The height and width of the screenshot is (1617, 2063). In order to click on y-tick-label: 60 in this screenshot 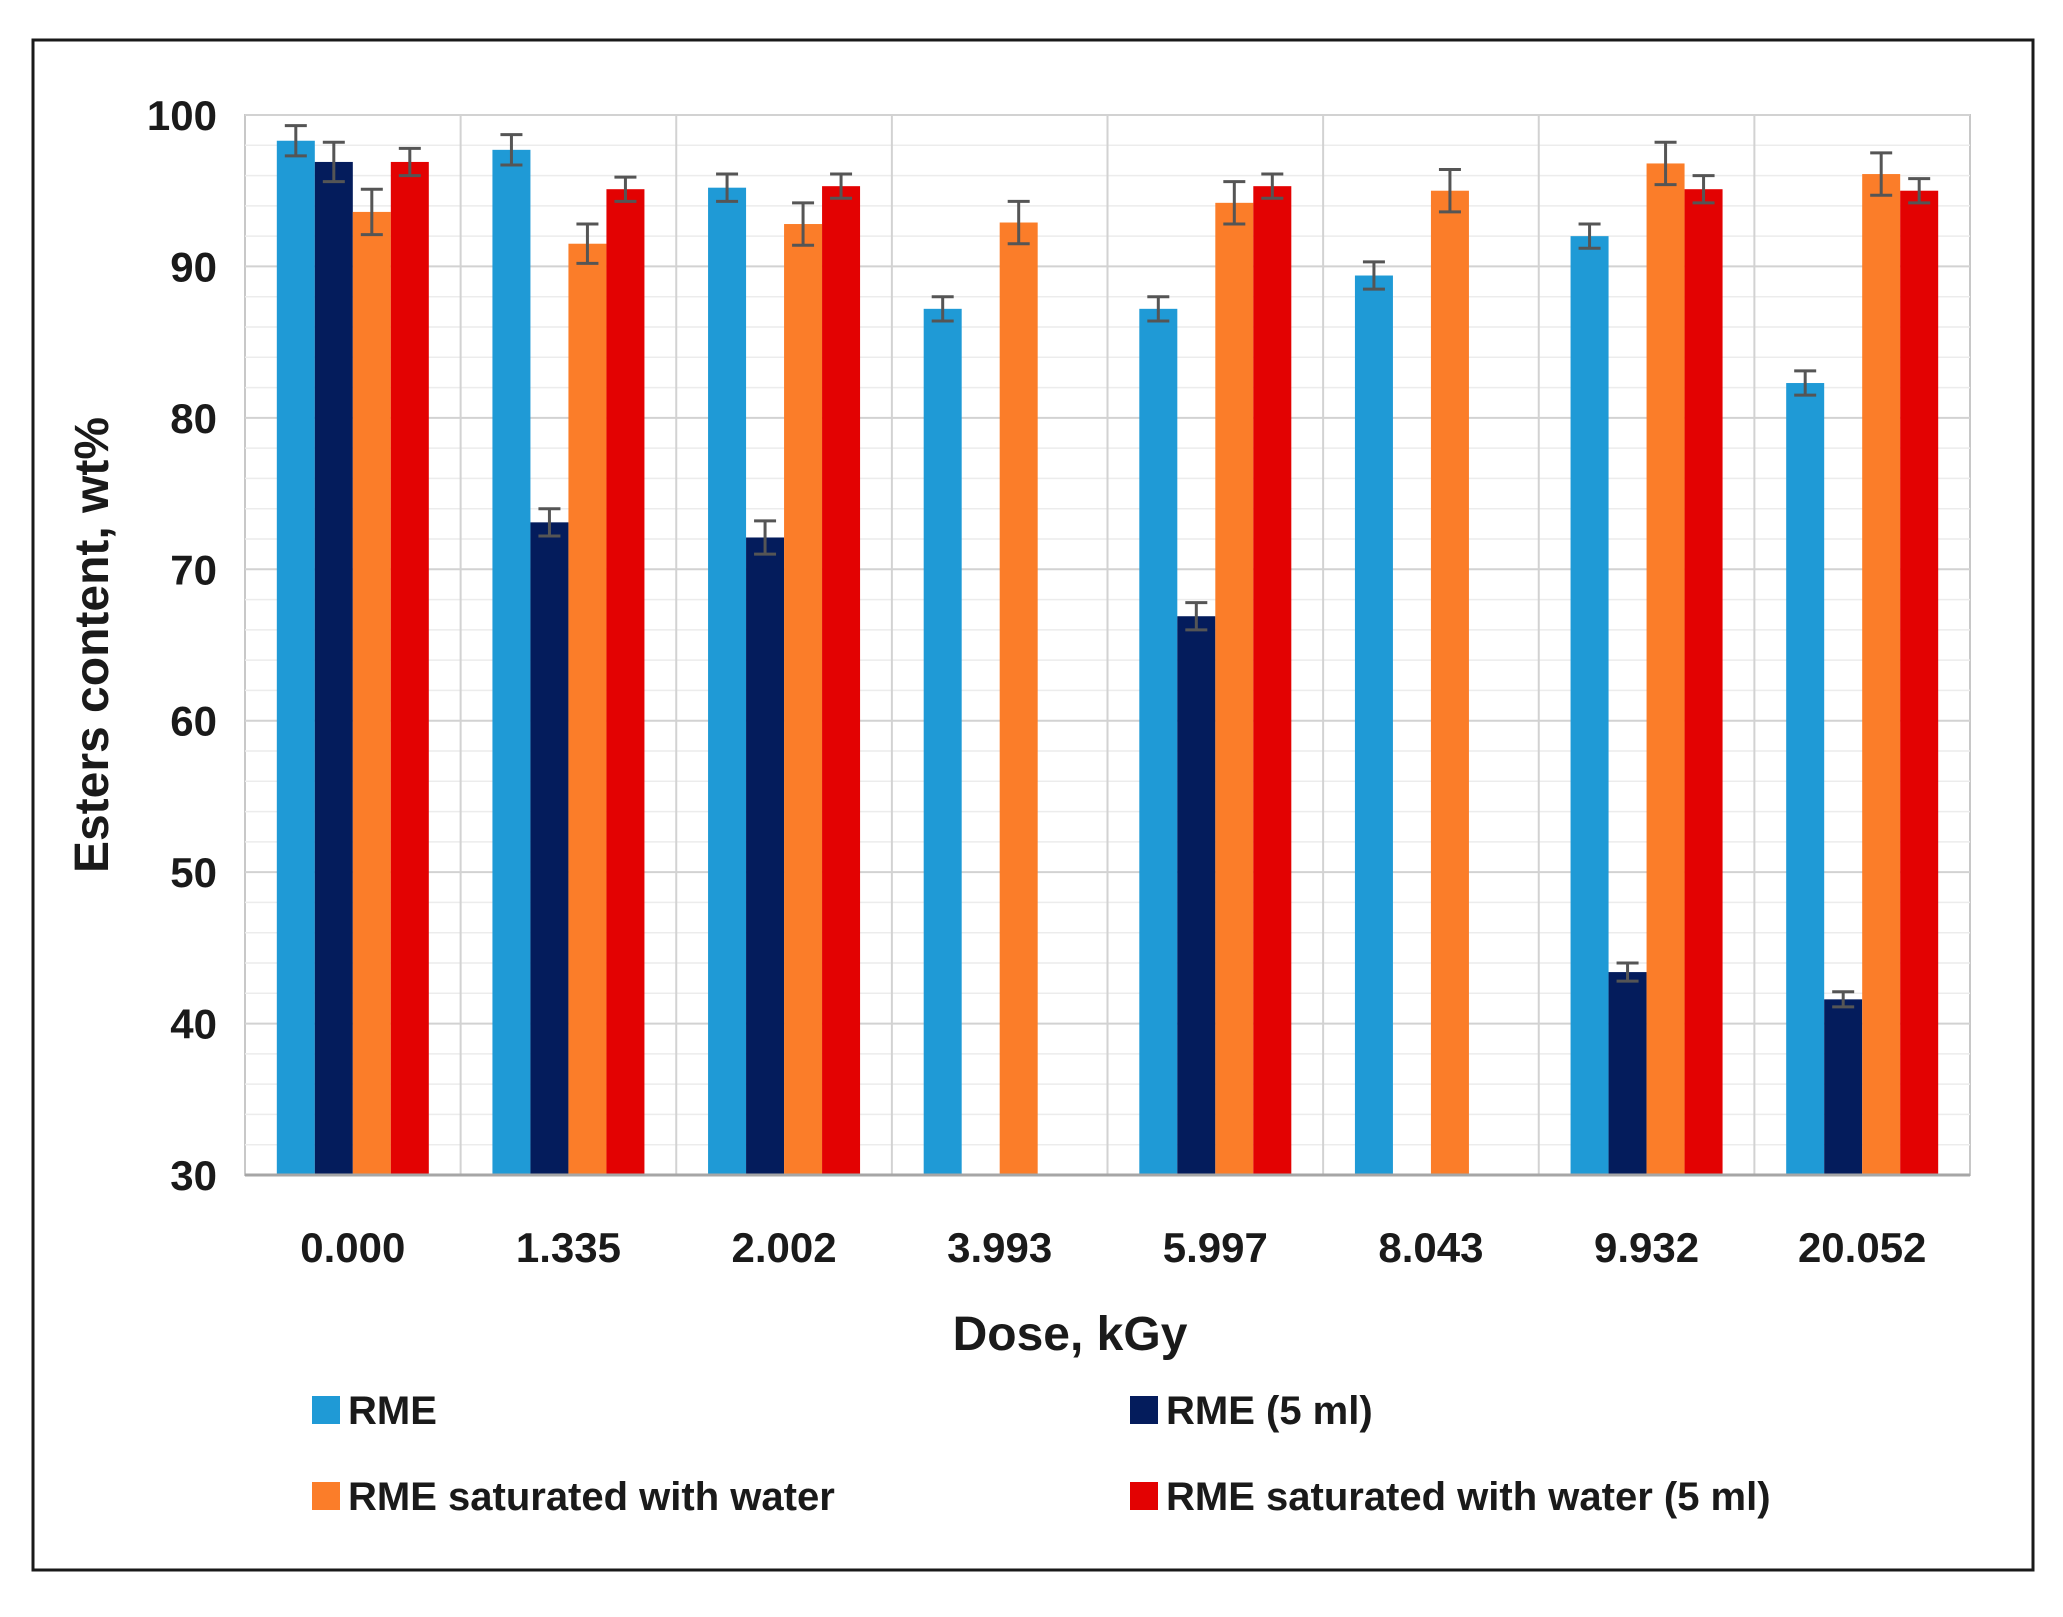, I will do `click(193, 721)`.